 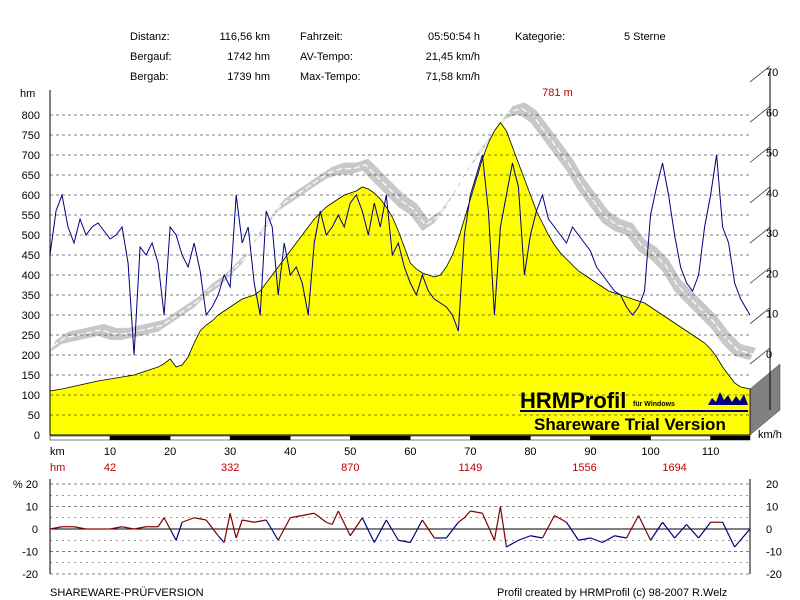 What do you see at coordinates (326, 57) in the screenshot?
I see `stat-label-avg-speed: AV-Tempo:` at bounding box center [326, 57].